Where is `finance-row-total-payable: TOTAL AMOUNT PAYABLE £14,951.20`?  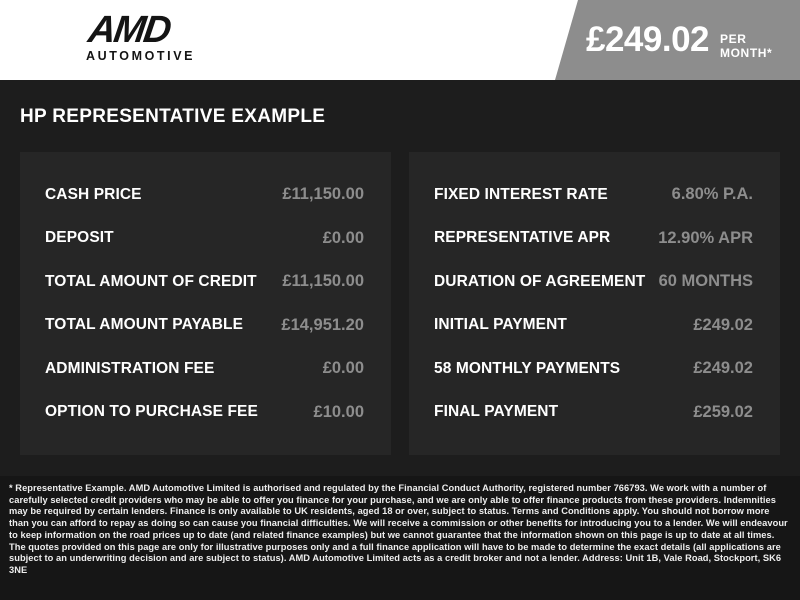 finance-row-total-payable: TOTAL AMOUNT PAYABLE £14,951.20 is located at coordinates (204, 326).